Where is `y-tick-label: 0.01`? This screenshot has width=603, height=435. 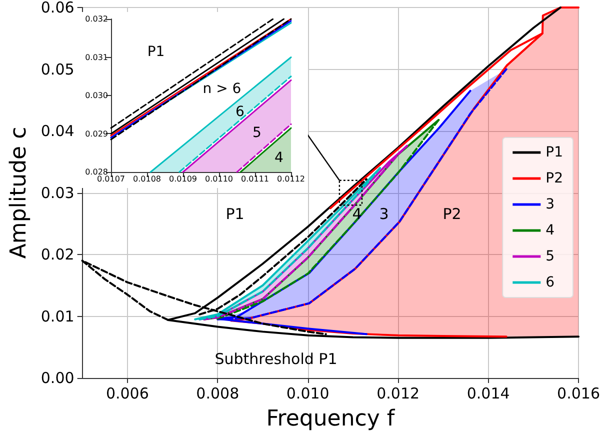
y-tick-label: 0.01 is located at coordinates (57, 316).